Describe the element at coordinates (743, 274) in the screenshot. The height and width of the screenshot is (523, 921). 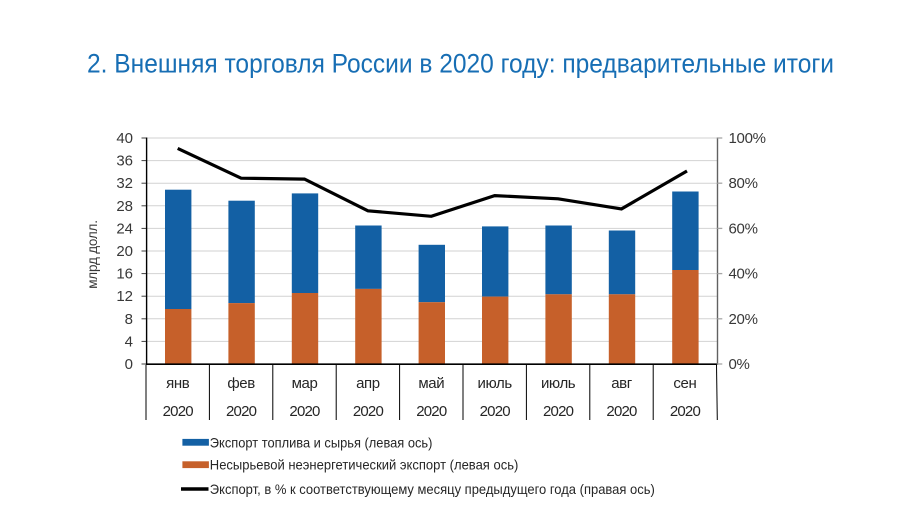
I see `svg-text: 40%` at that location.